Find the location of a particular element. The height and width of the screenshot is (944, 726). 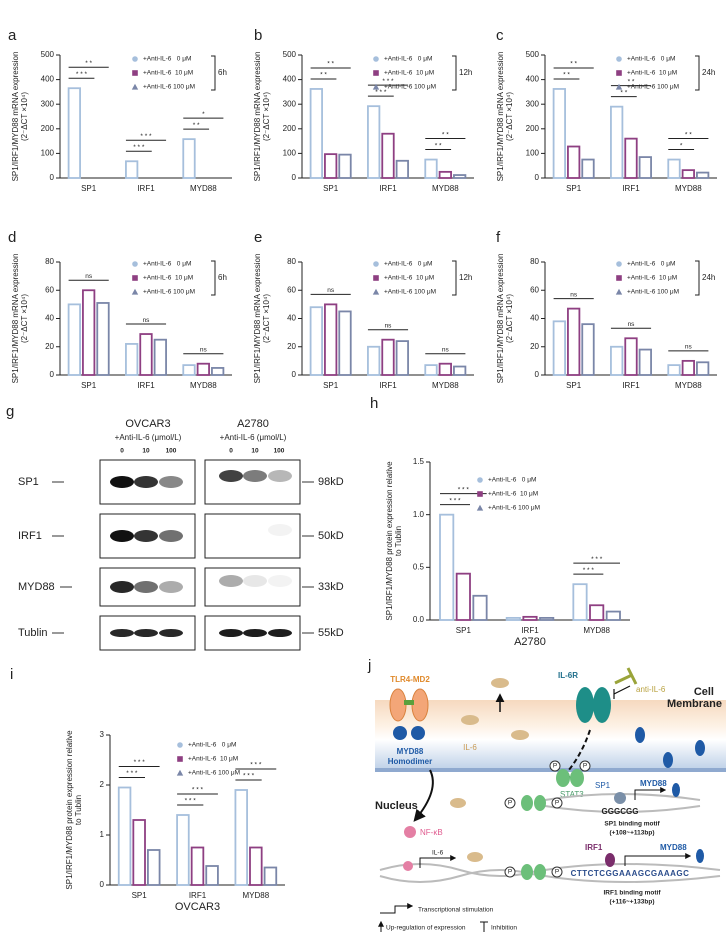

y-tick-label: 1.5 is located at coordinates (419, 461).